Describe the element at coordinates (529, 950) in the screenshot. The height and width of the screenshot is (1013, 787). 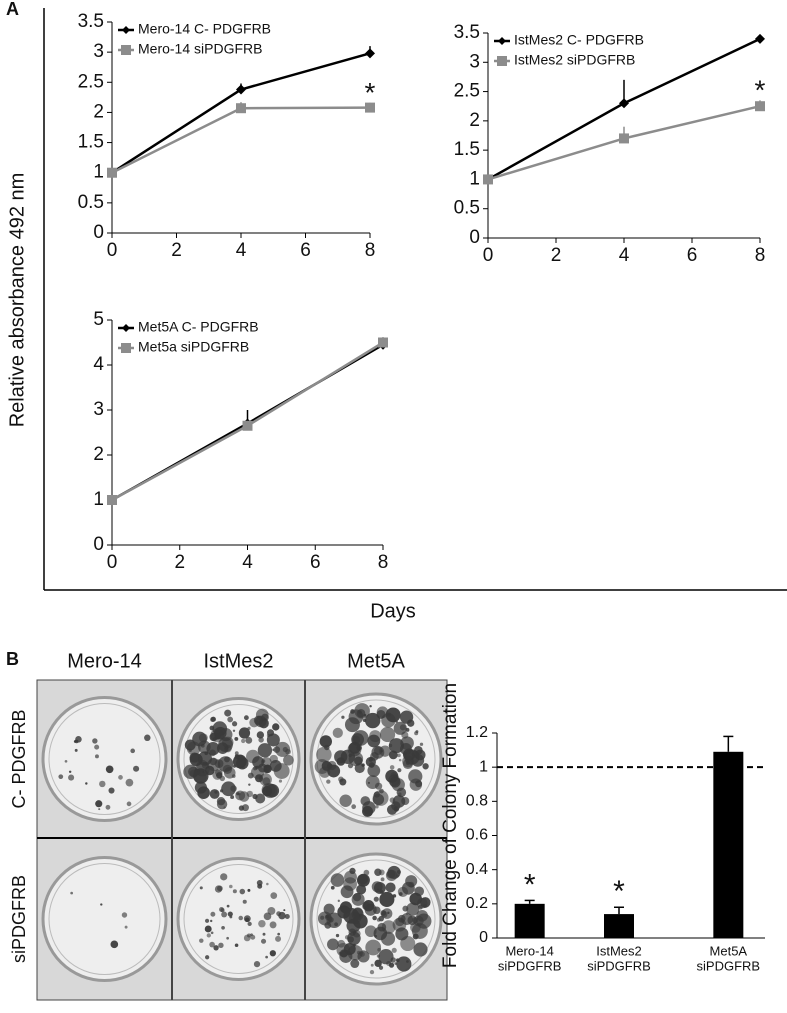
I see `x-tick-label: Mero-14` at that location.